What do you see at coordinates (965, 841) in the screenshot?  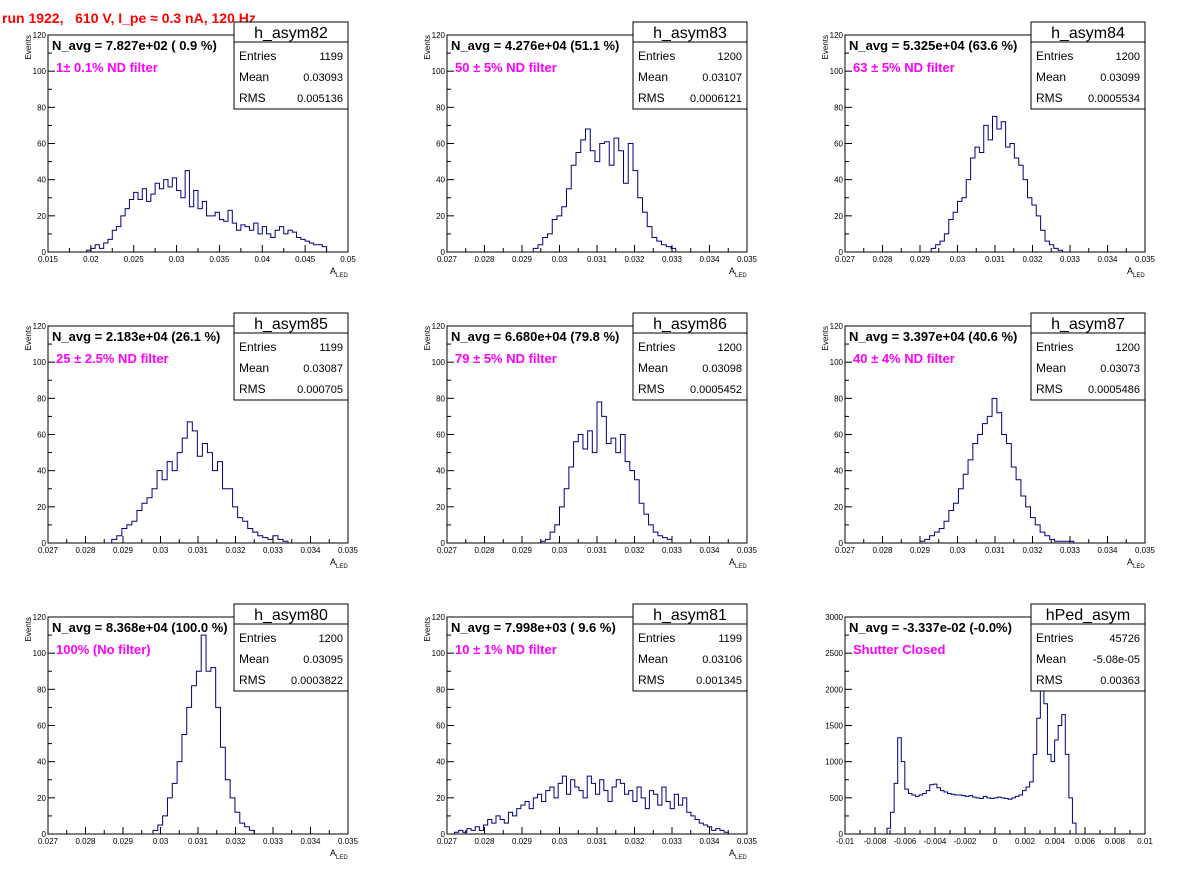 I see `x-tick-label: -0.002` at bounding box center [965, 841].